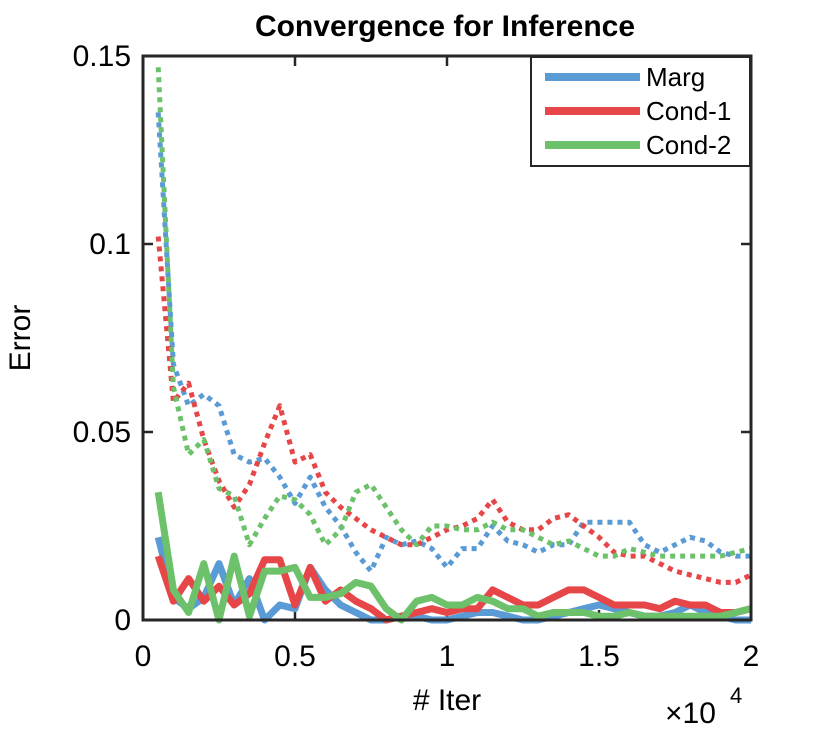 The width and height of the screenshot is (830, 736). Describe the element at coordinates (447, 656) in the screenshot. I see `x-tick-label: 1` at that location.